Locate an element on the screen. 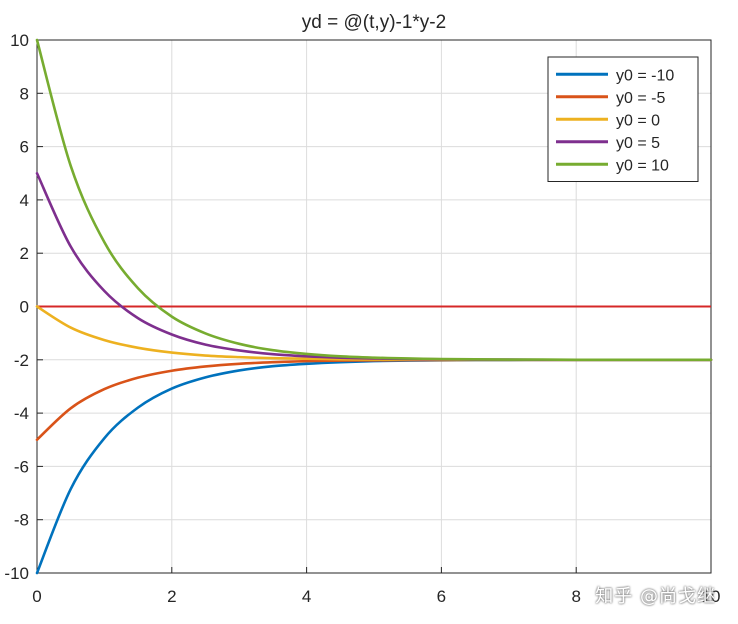 This screenshot has height=624, width=738. x-tick-label: 6 is located at coordinates (441, 596).